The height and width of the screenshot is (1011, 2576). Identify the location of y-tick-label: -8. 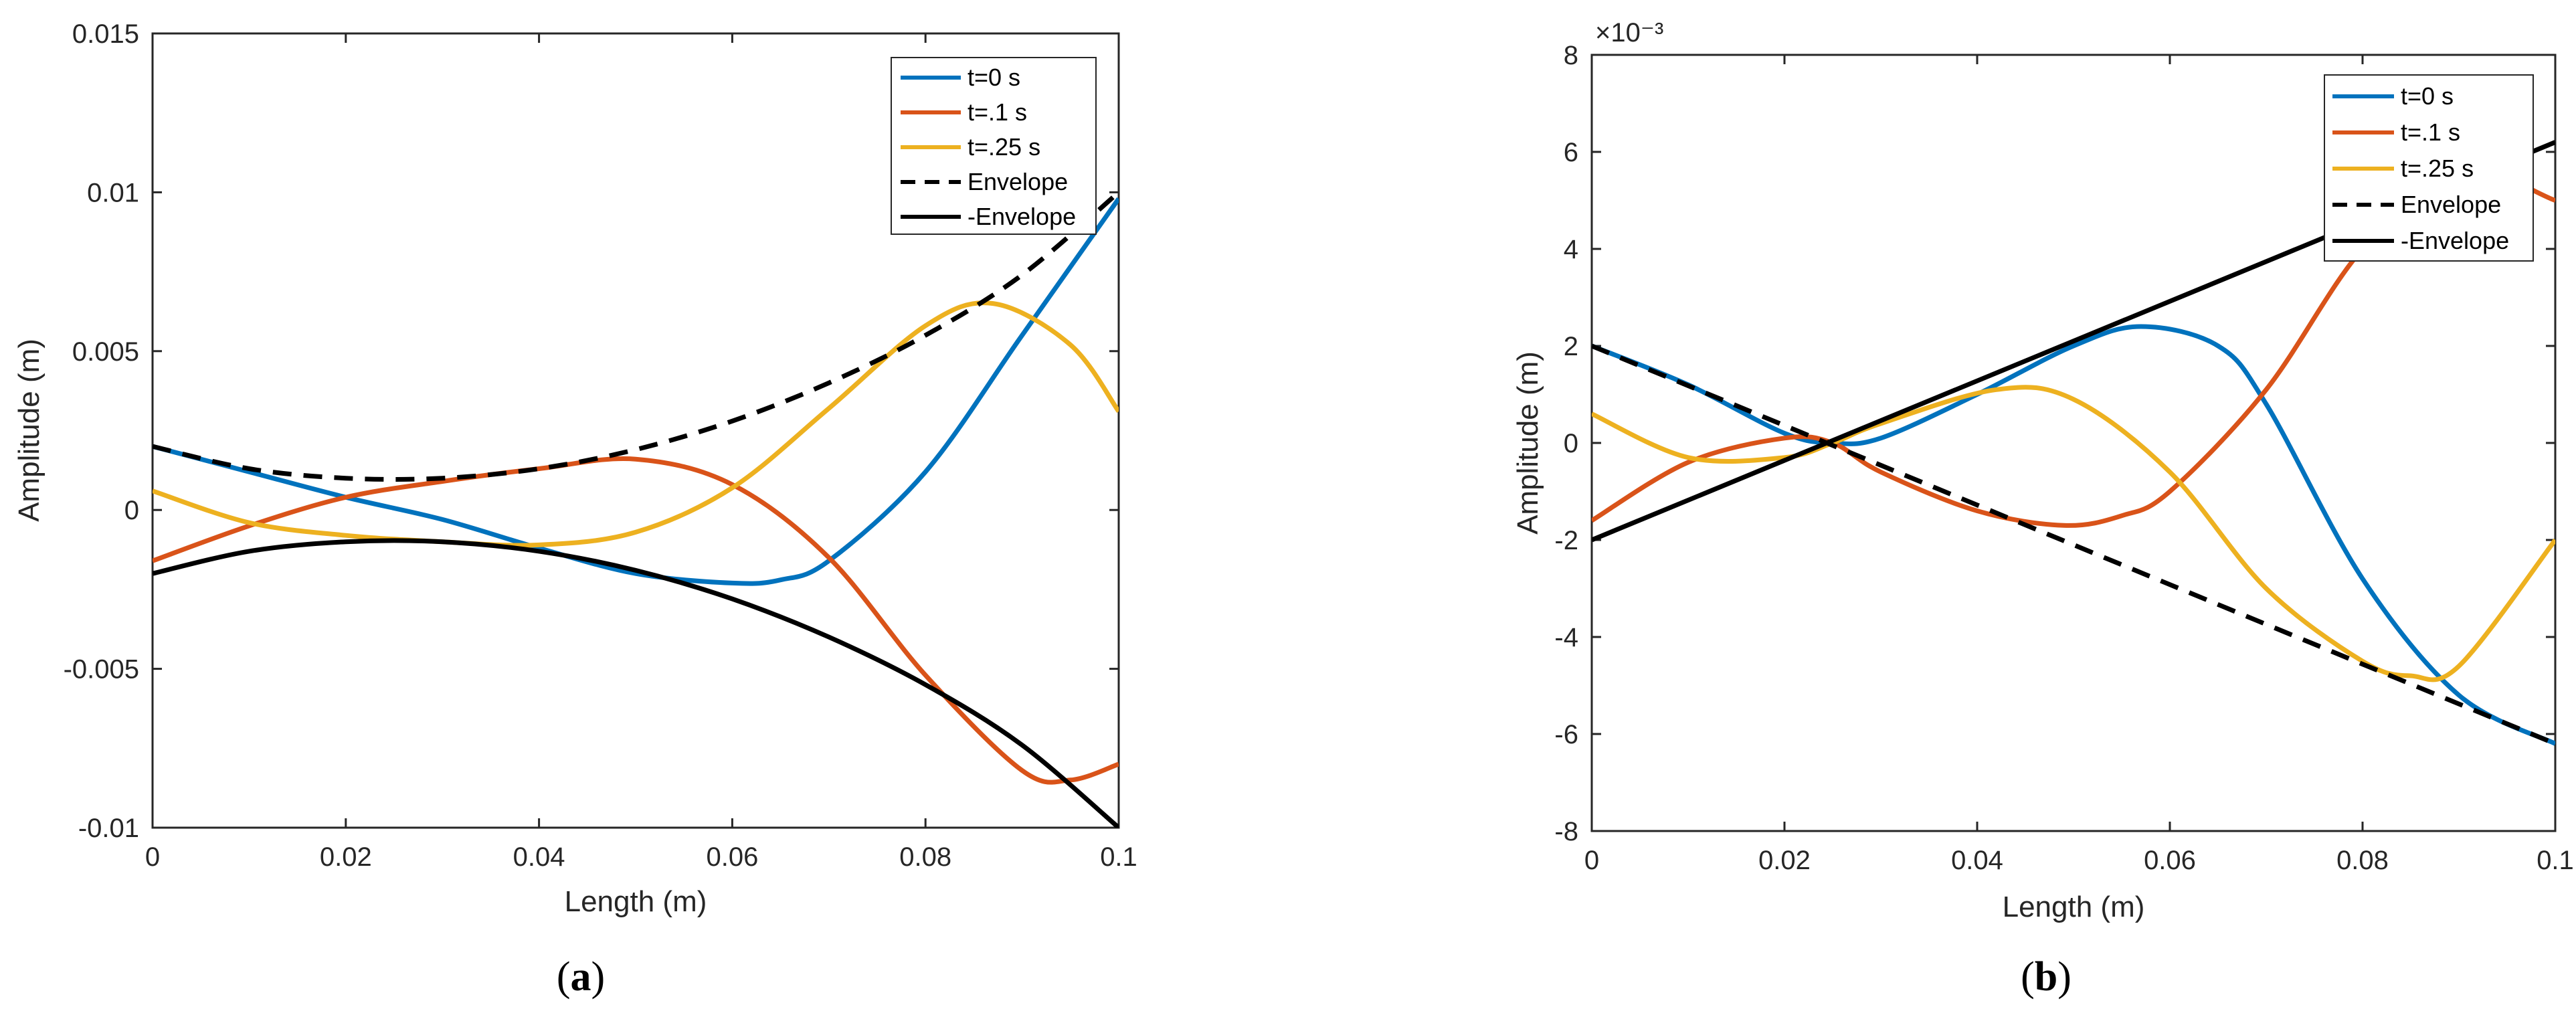
(1566, 831).